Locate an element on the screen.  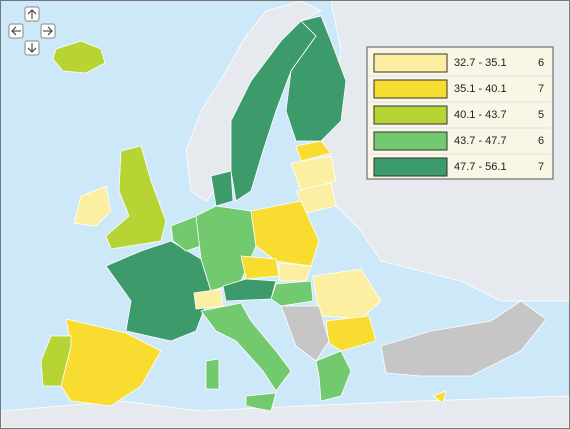
navigation is located at coordinates (32, 31).